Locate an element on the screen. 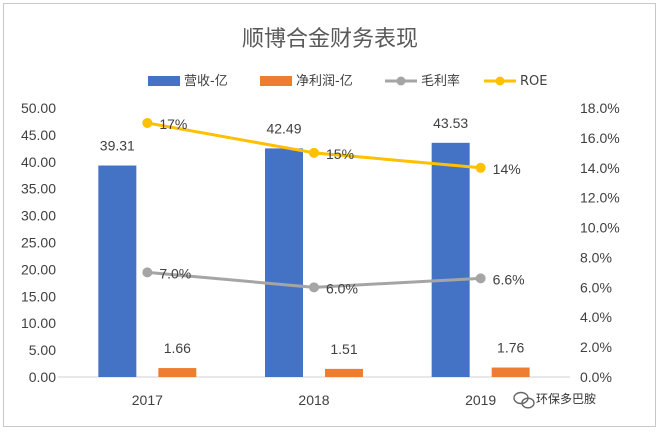  chart-title: 顺博合金财务表现 is located at coordinates (330, 39).